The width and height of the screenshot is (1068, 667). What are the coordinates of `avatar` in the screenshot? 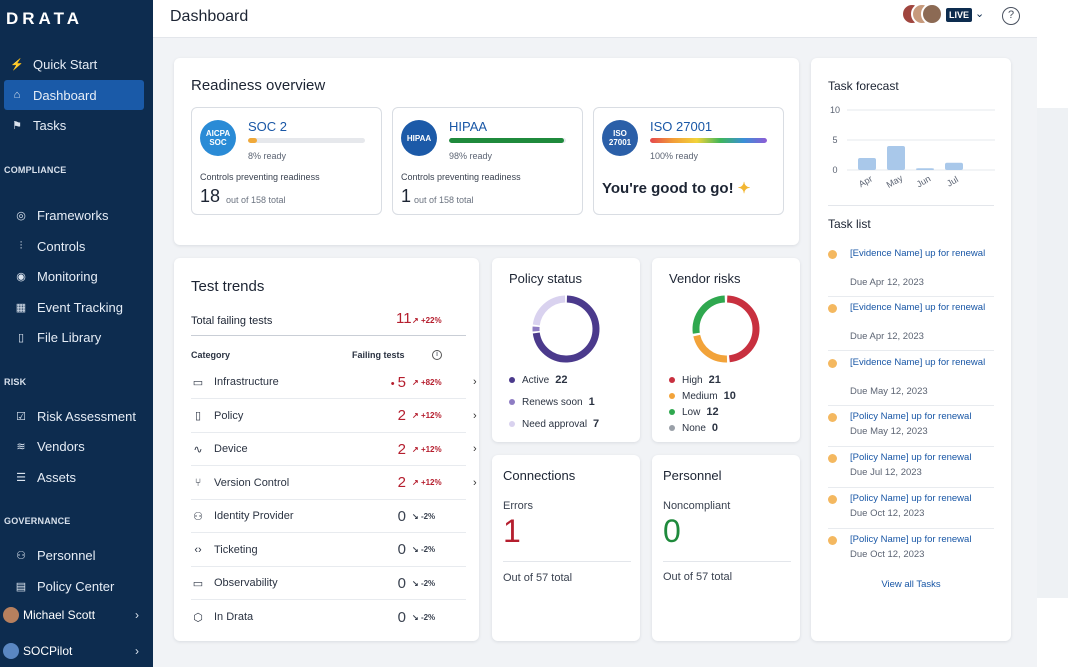 It's located at (11, 615).